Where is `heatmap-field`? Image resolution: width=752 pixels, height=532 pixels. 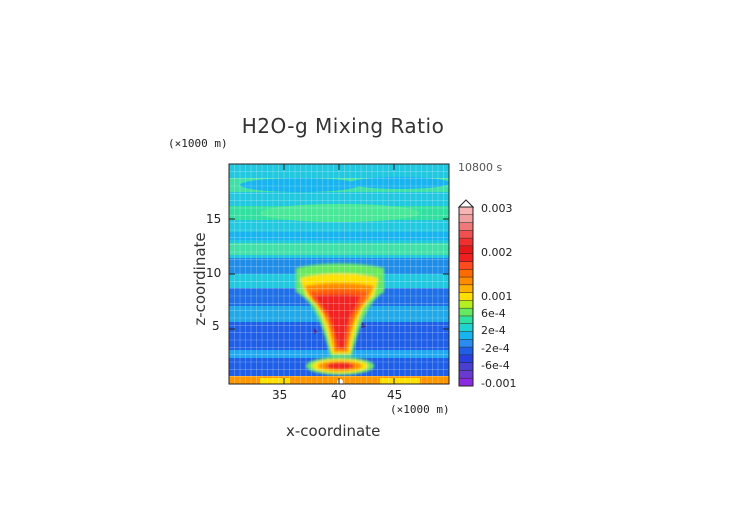 heatmap-field is located at coordinates (339, 274).